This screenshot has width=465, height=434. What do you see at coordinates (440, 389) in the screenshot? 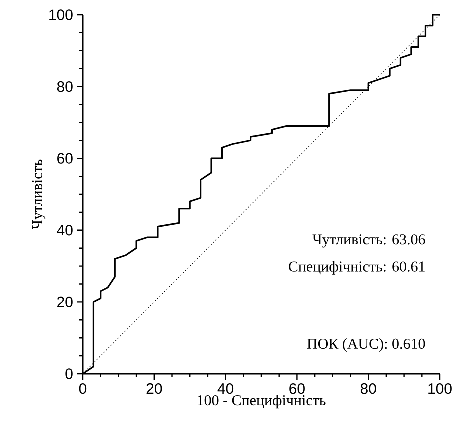
I see `x-tick-label: 100` at bounding box center [440, 389].